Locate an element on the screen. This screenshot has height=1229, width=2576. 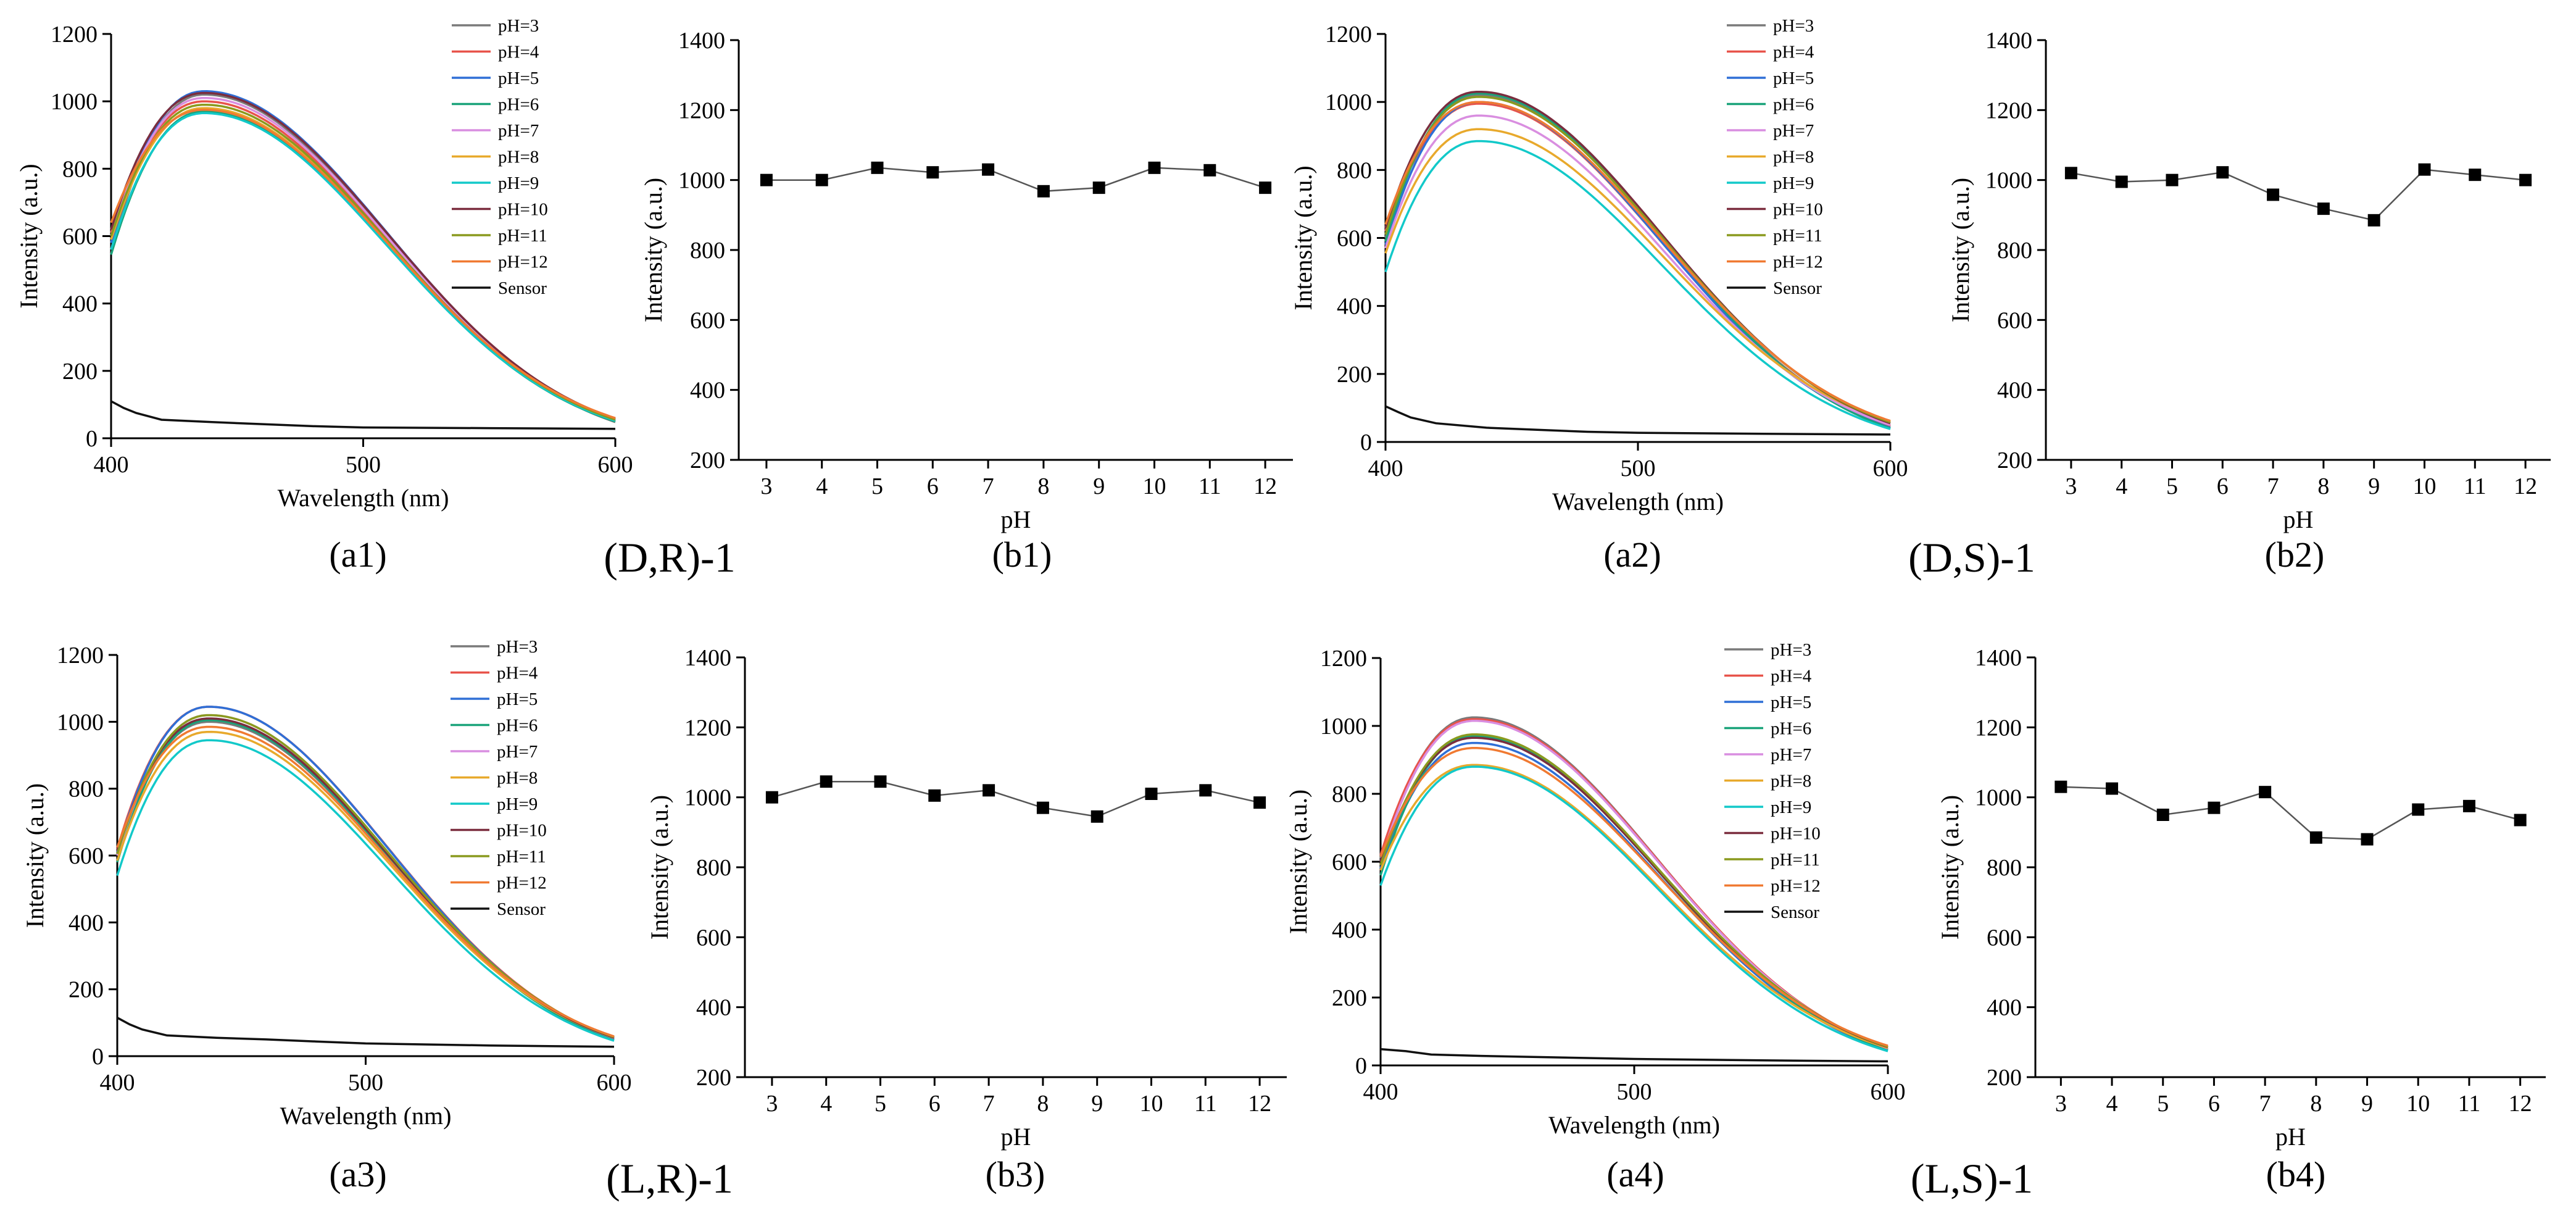
x-axis-title-a1: Wavelength (nm) is located at coordinates (363, 498).